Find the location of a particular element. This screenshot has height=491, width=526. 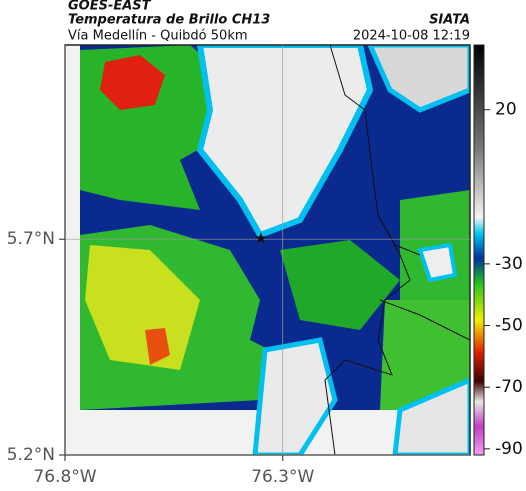

colorbar-tick-label: -70 is located at coordinates (509, 387).